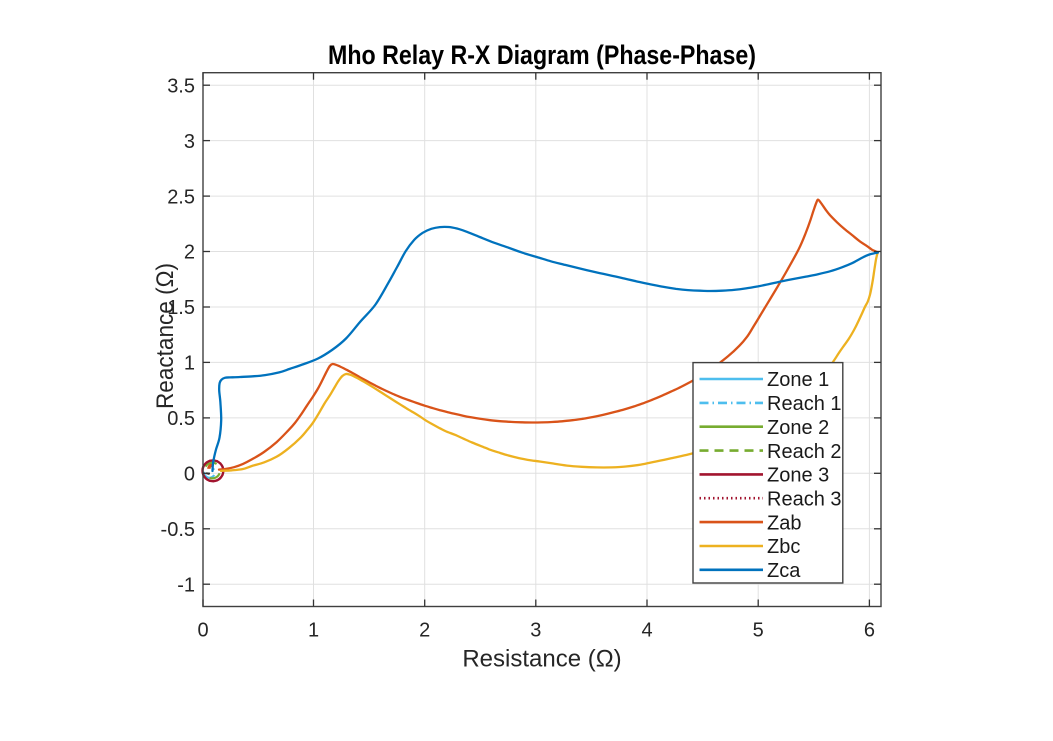 The height and width of the screenshot is (741, 1053). Describe the element at coordinates (783, 547) in the screenshot. I see `svg-text: Zbc` at that location.